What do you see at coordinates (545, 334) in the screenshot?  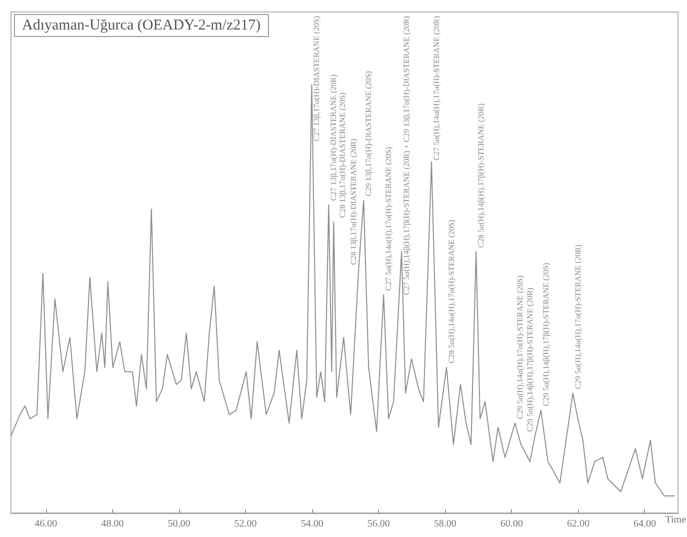 I see `annotation: C29 5α(H),14β(H),17β(H)-STERANE (20S)` at bounding box center [545, 334].